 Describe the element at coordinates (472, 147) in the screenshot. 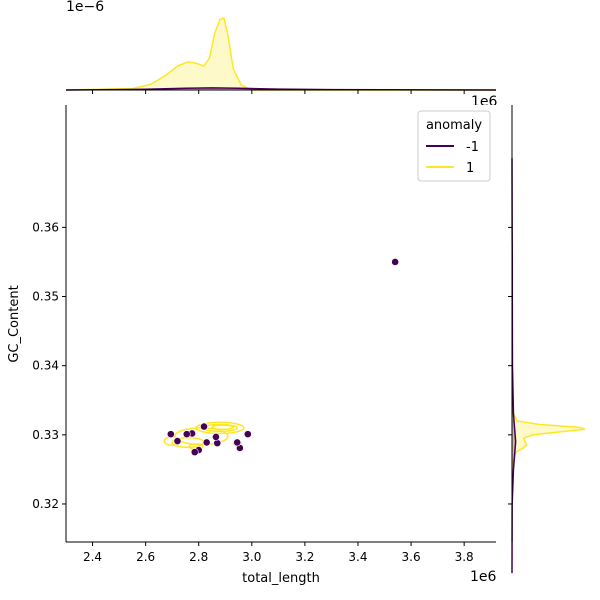

I see `legend-label-anomaly: -1` at that location.